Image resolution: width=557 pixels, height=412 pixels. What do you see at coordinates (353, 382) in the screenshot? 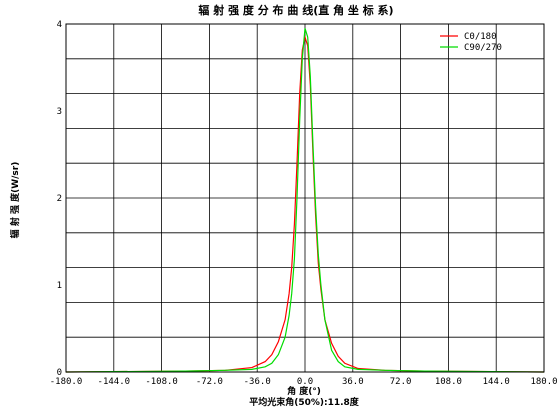
I see `x-tick-label: 36.0` at bounding box center [353, 382].